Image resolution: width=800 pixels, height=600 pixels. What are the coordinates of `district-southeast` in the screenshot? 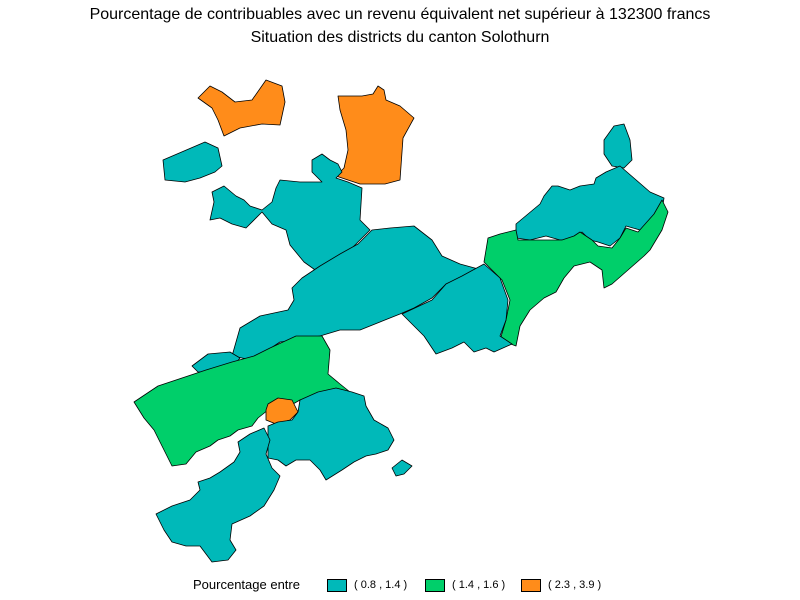 It's located at (331, 434).